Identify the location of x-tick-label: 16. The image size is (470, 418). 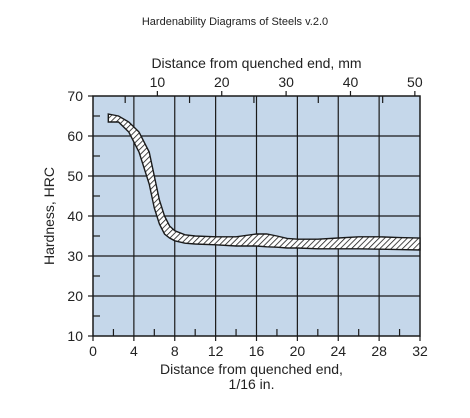
(257, 351).